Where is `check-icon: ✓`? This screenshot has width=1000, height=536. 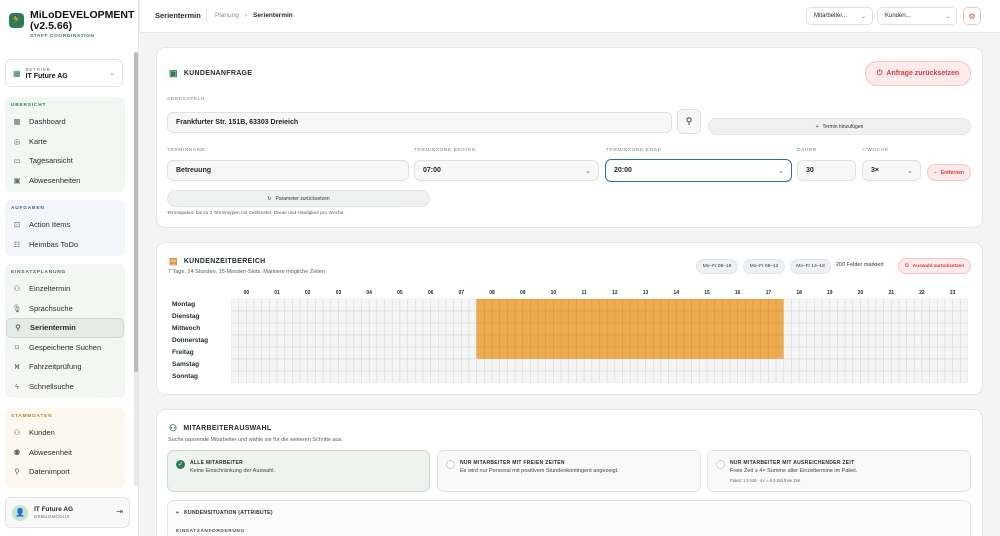
check-icon: ✓ is located at coordinates (180, 464).